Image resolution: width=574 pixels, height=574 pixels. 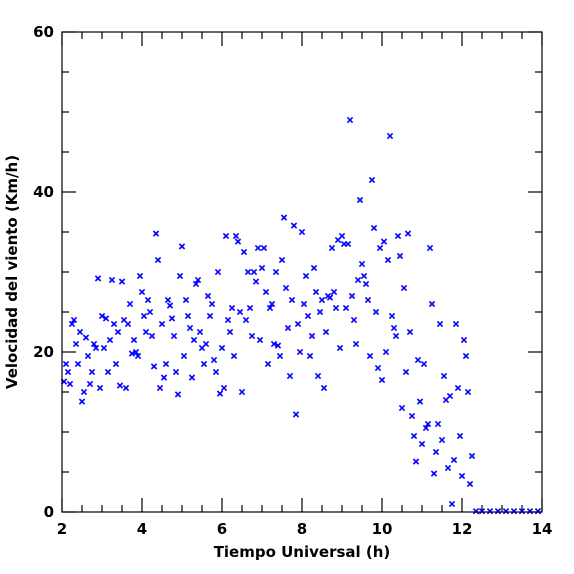 What do you see at coordinates (62, 529) in the screenshot?
I see `x-tick-label: 2` at bounding box center [62, 529].